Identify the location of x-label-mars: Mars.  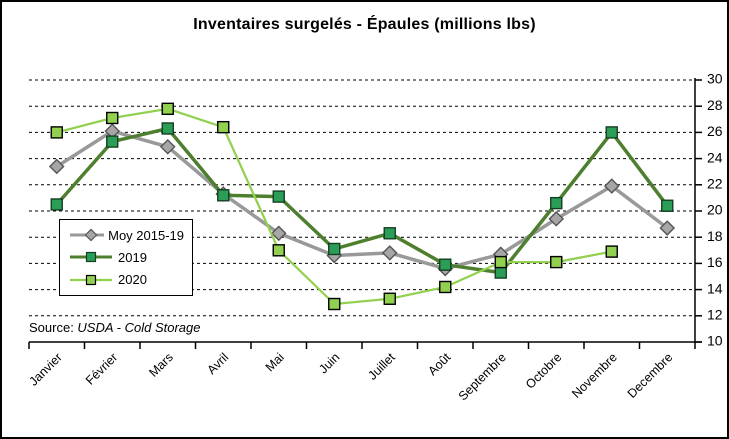
(161, 365).